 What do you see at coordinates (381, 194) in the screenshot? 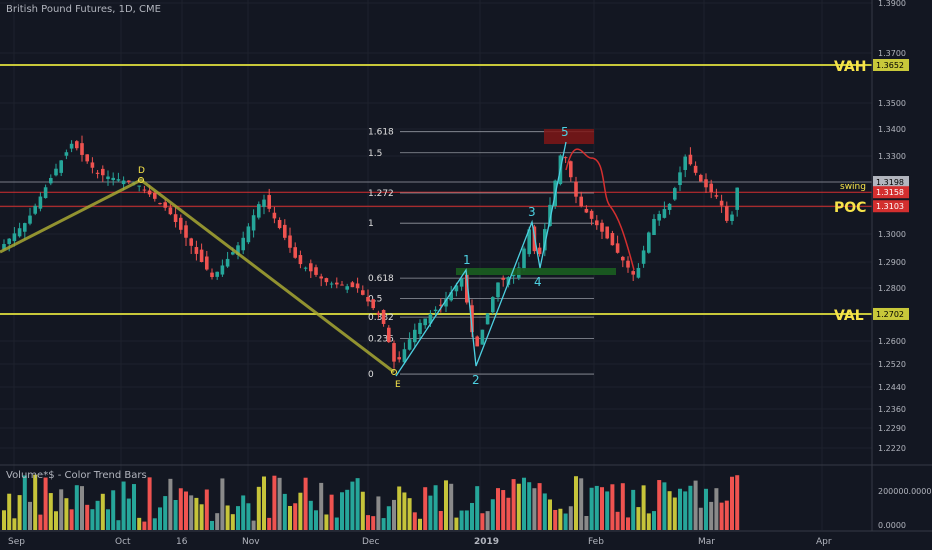
I see `fib-ratio-label: 1.272` at bounding box center [381, 194].